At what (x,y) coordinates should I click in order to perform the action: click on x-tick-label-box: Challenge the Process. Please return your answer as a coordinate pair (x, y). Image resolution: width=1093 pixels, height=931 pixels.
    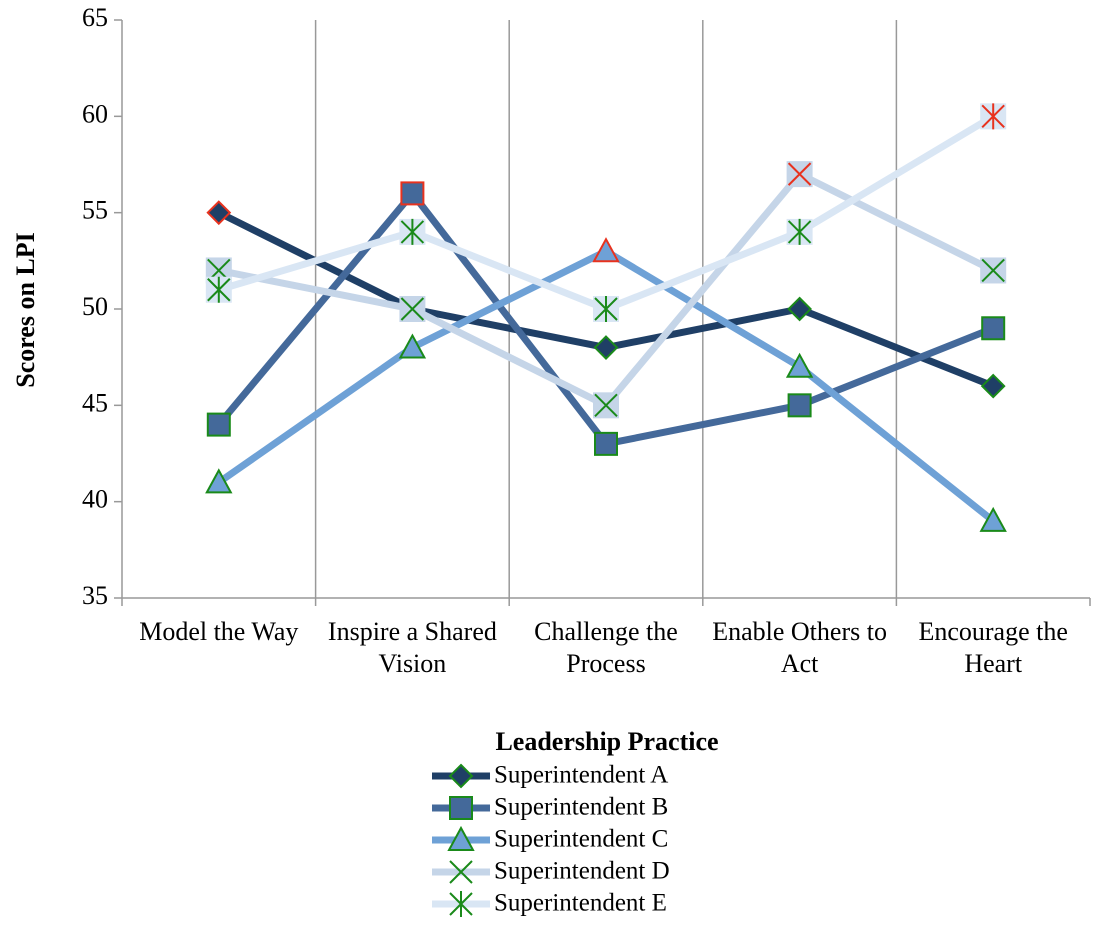
    Looking at the image, I should click on (606, 647).